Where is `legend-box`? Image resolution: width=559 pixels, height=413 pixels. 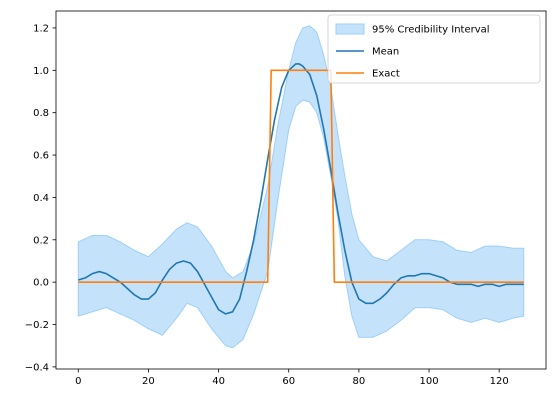
legend-box is located at coordinates (434, 49).